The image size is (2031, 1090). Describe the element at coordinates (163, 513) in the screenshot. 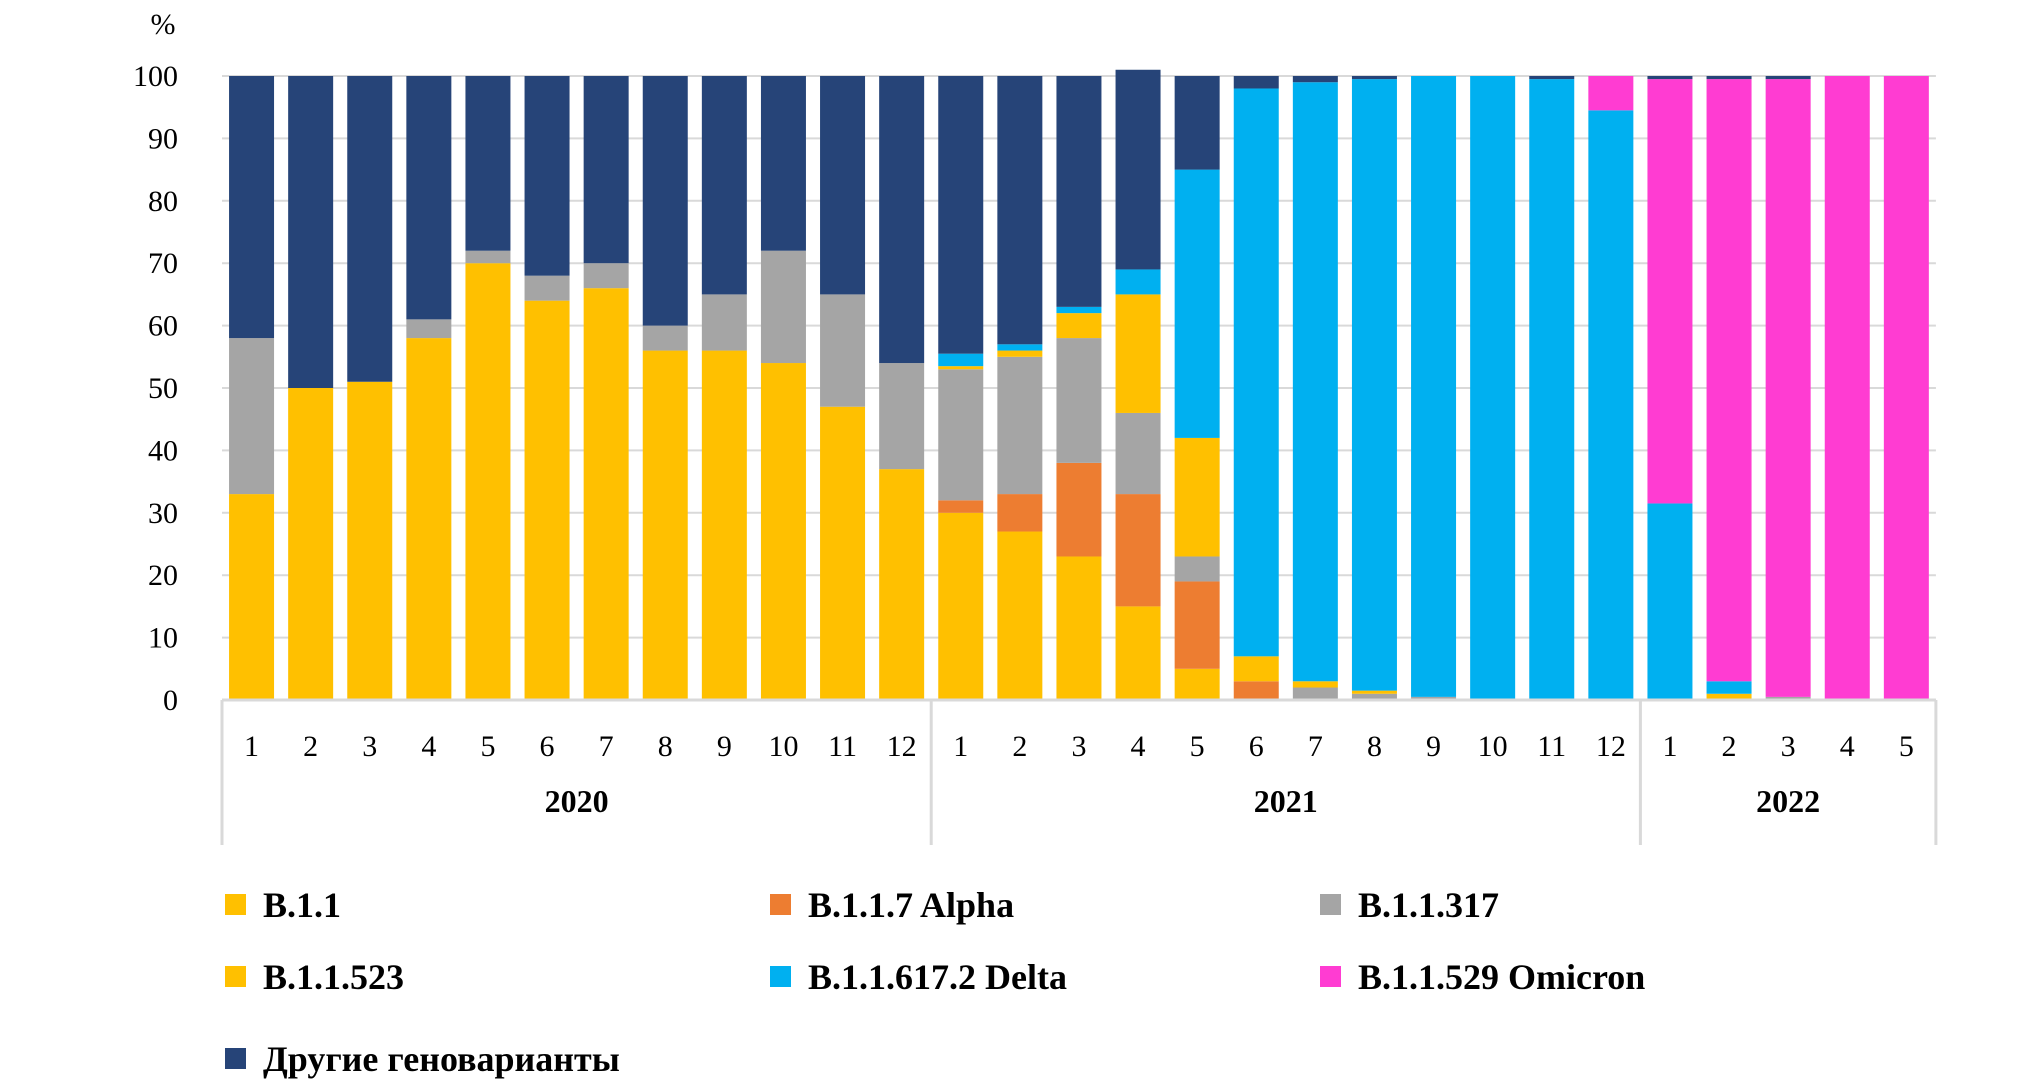

I see `y-tick-label: 30` at that location.